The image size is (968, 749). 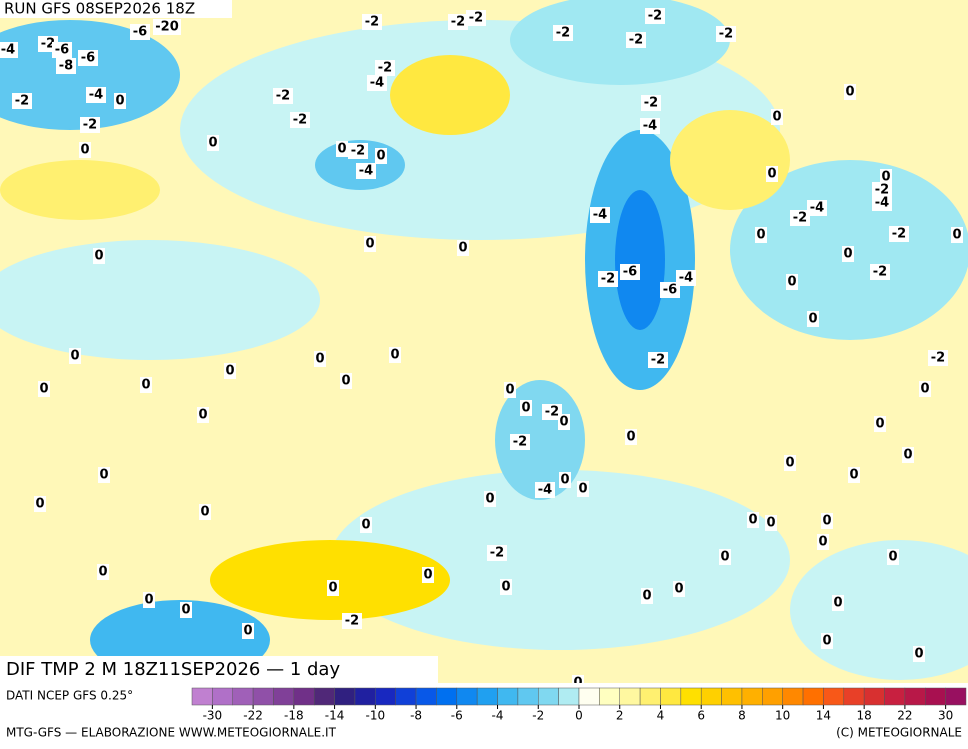 What do you see at coordinates (457, 716) in the screenshot?
I see `colorbar-label: -6` at bounding box center [457, 716].